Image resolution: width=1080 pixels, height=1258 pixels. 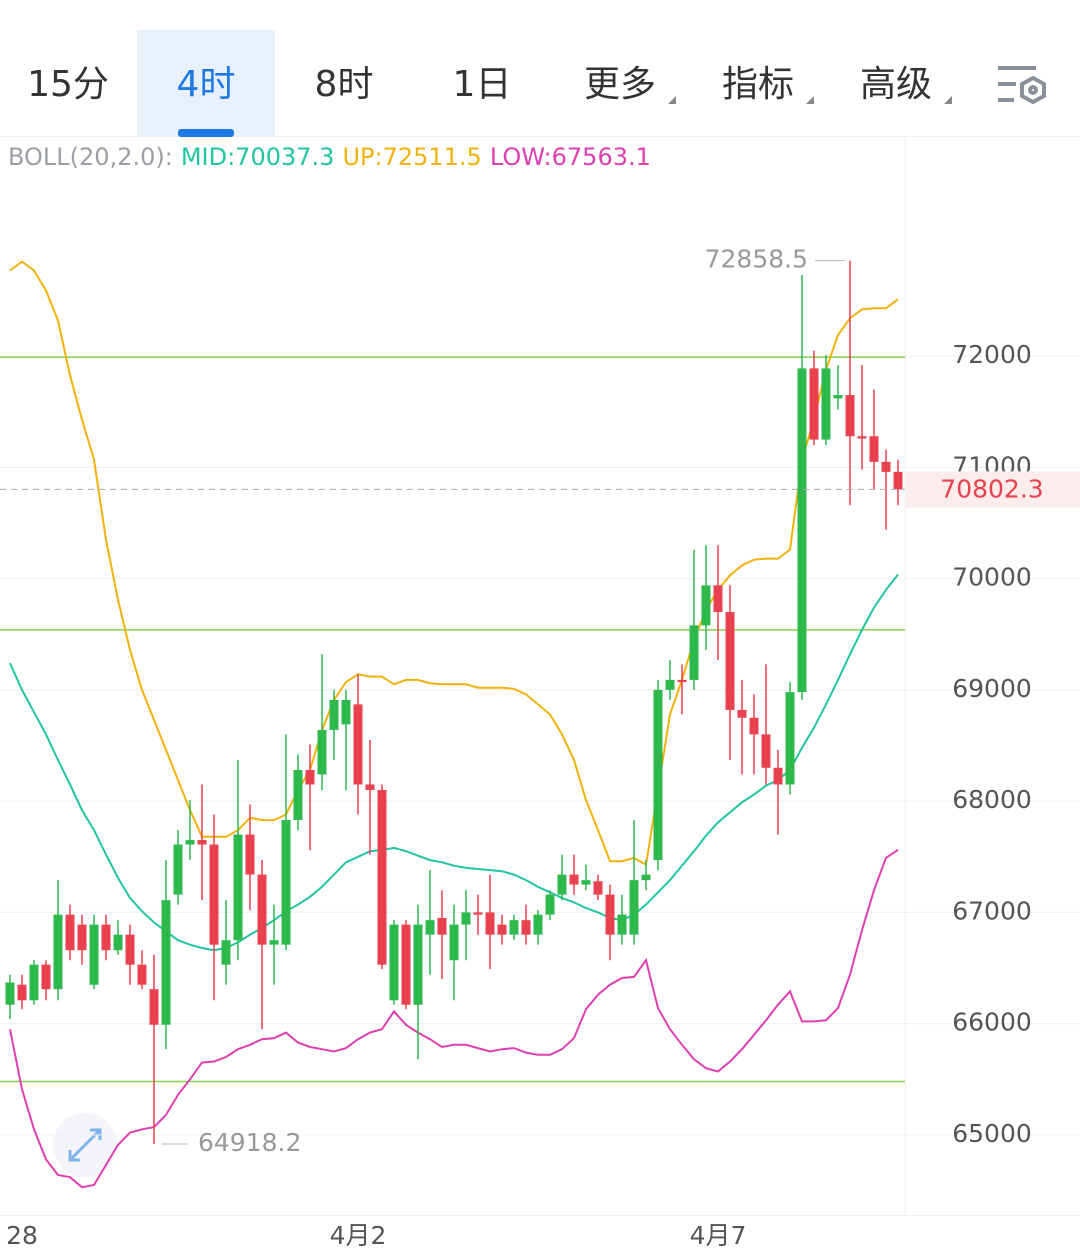 I want to click on last-price-label: 70802.3, so click(x=991, y=488).